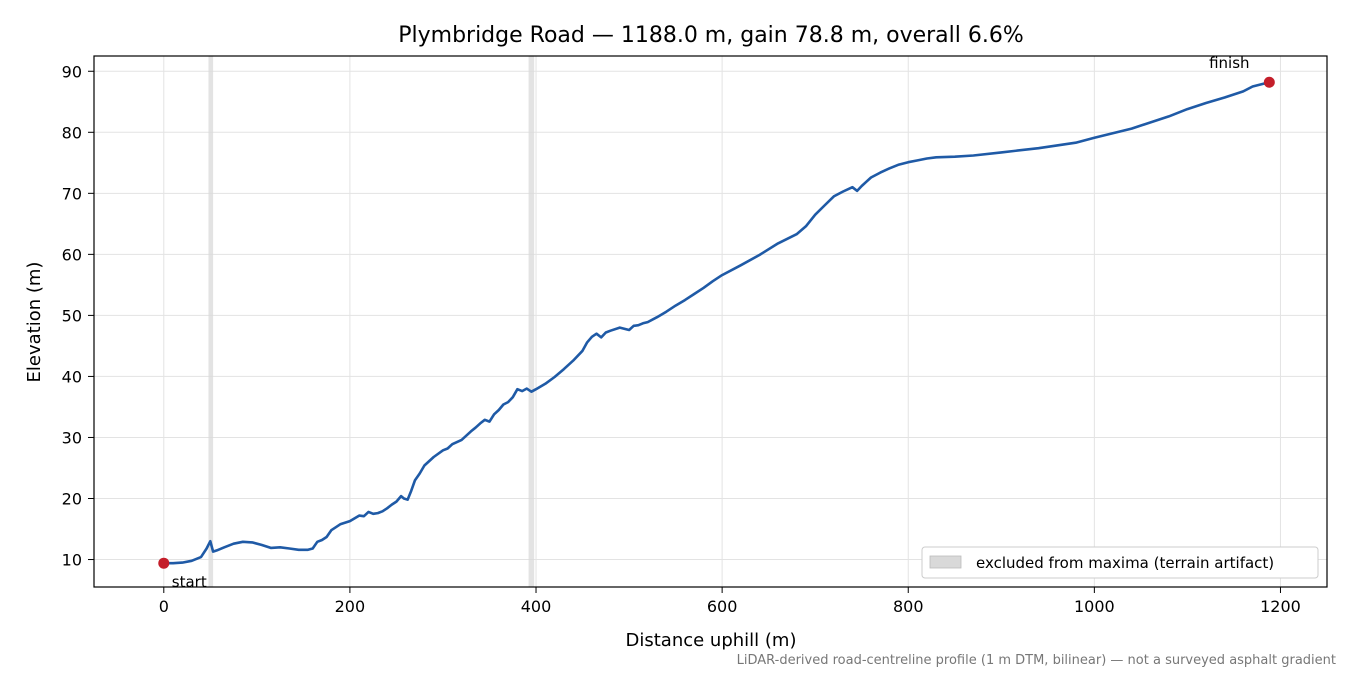  I want to click on legend-box, so click(1120, 562).